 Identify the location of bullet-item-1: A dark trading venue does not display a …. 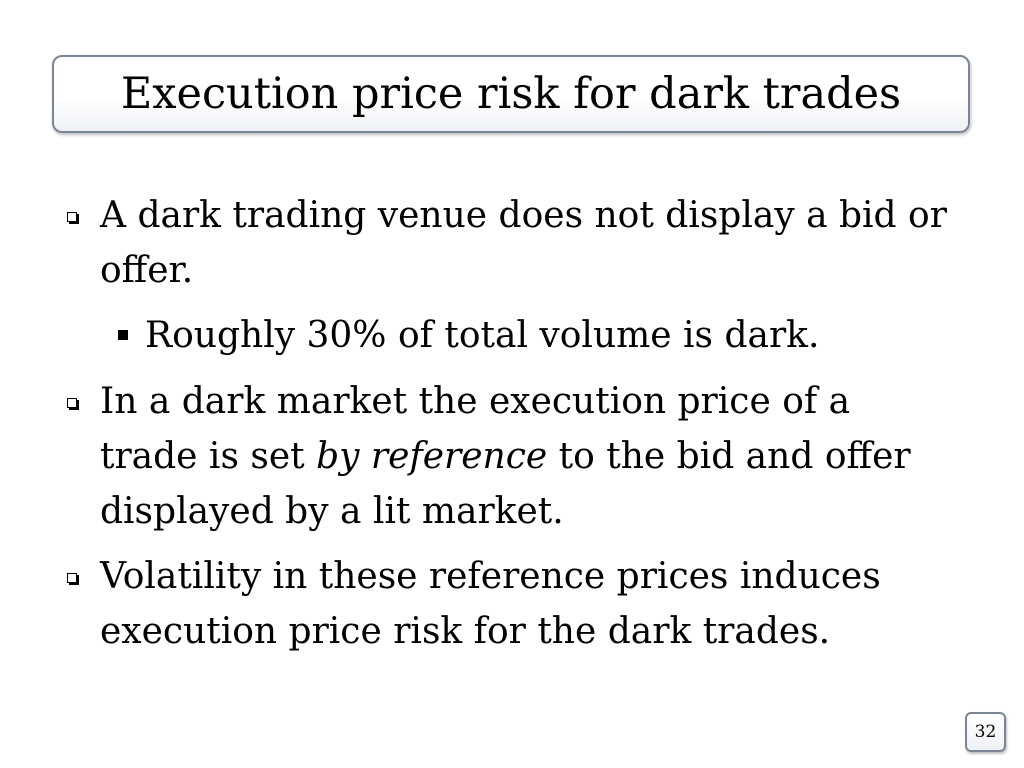
(508, 243).